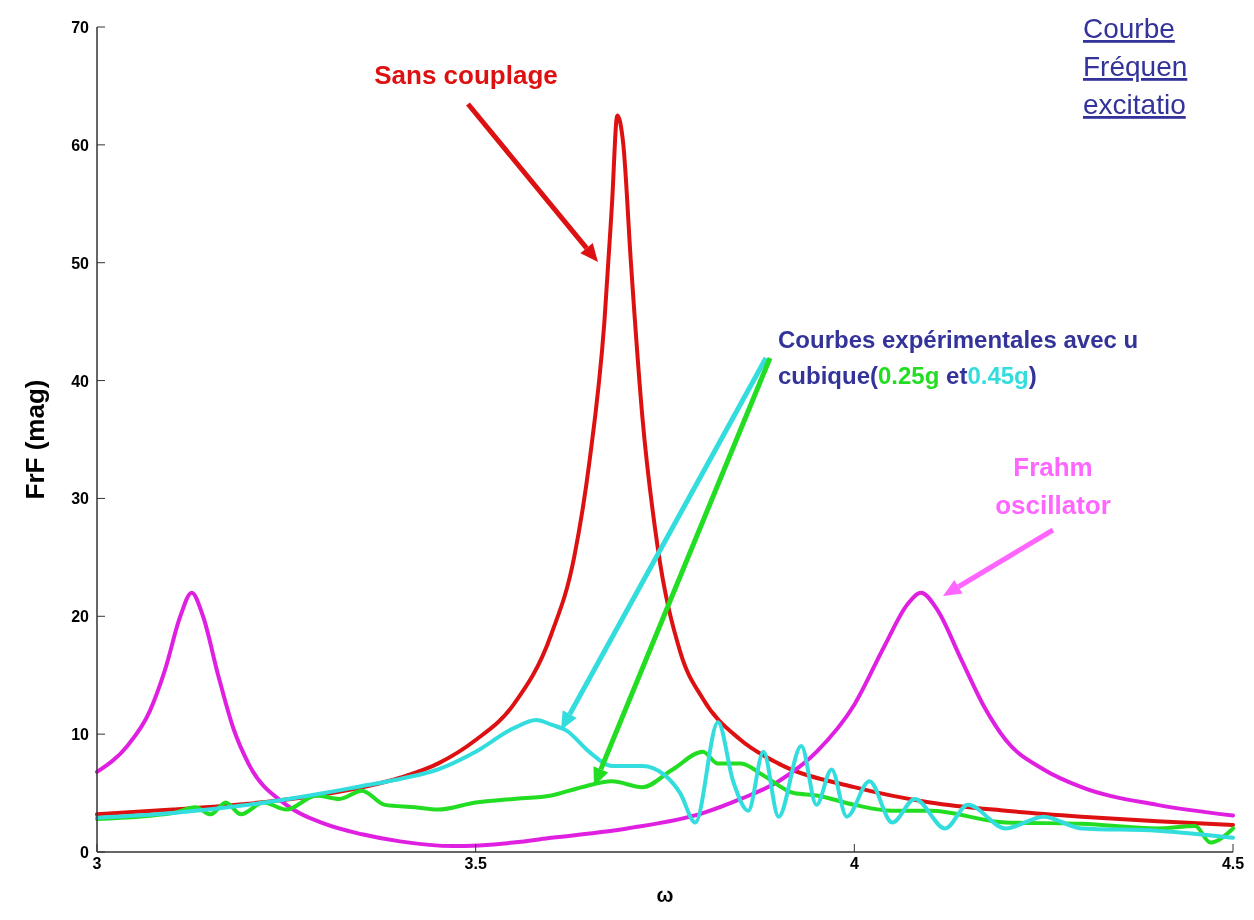 The image size is (1254, 920). What do you see at coordinates (80, 145) in the screenshot?
I see `y-tick-label: 60` at bounding box center [80, 145].